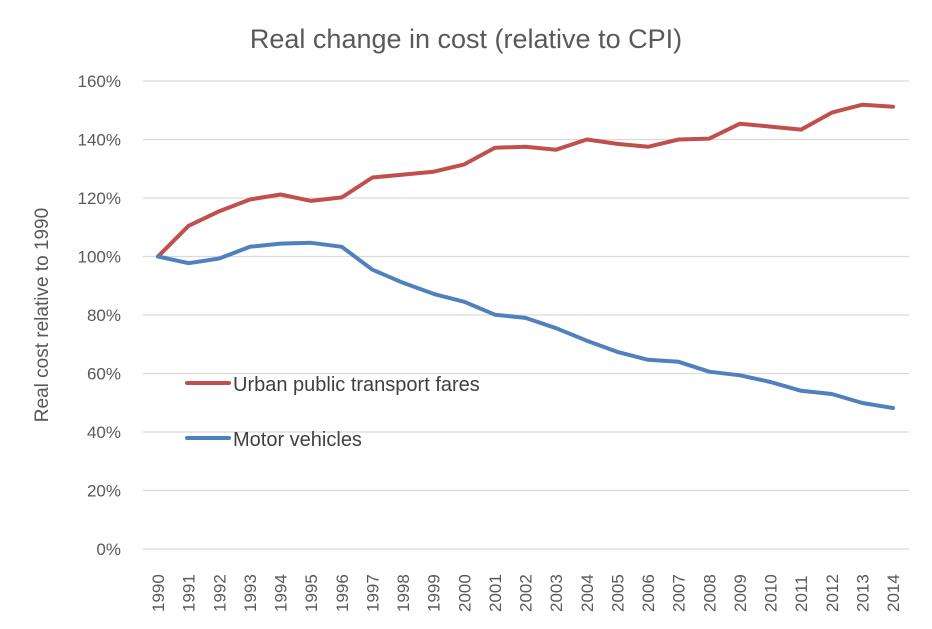 Image resolution: width=932 pixels, height=629 pixels. Describe the element at coordinates (99, 257) in the screenshot. I see `y-tick-label: 100%` at that location.